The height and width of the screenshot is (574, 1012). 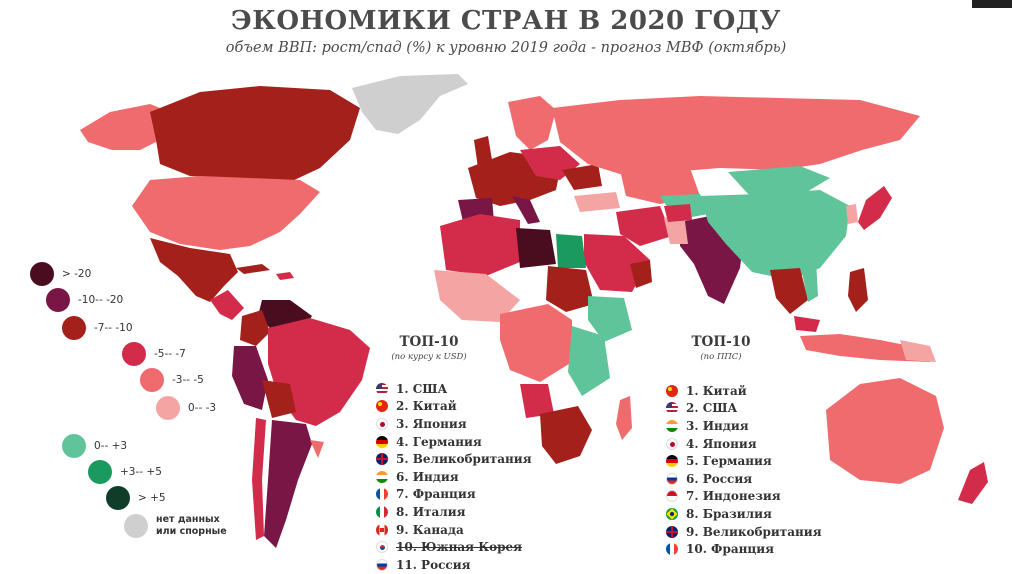 I want to click on rank-label: 2. США, so click(x=712, y=408).